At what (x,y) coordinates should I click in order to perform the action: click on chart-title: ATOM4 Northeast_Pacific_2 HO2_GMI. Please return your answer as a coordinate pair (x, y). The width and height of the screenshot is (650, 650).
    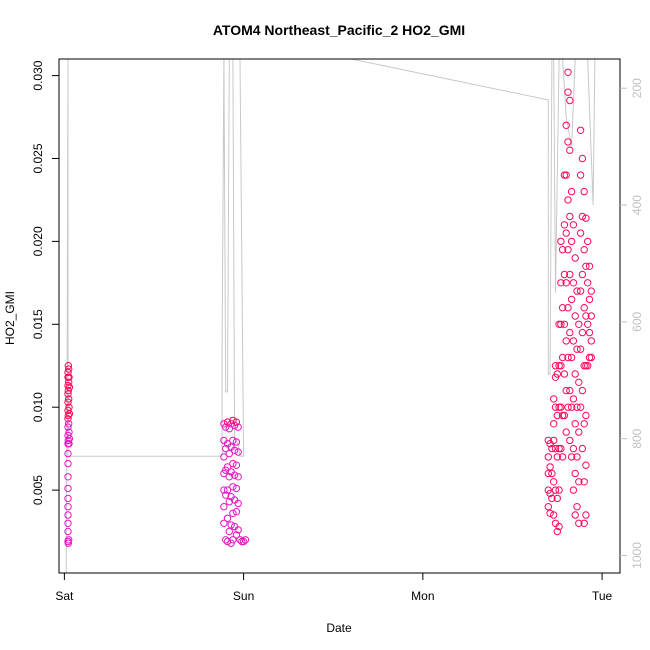
    Looking at the image, I should click on (339, 30).